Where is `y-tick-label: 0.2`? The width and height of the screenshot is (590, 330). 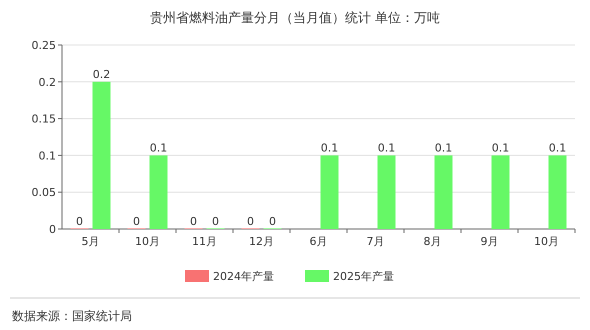 y-tick-label: 0.2 is located at coordinates (47, 82).